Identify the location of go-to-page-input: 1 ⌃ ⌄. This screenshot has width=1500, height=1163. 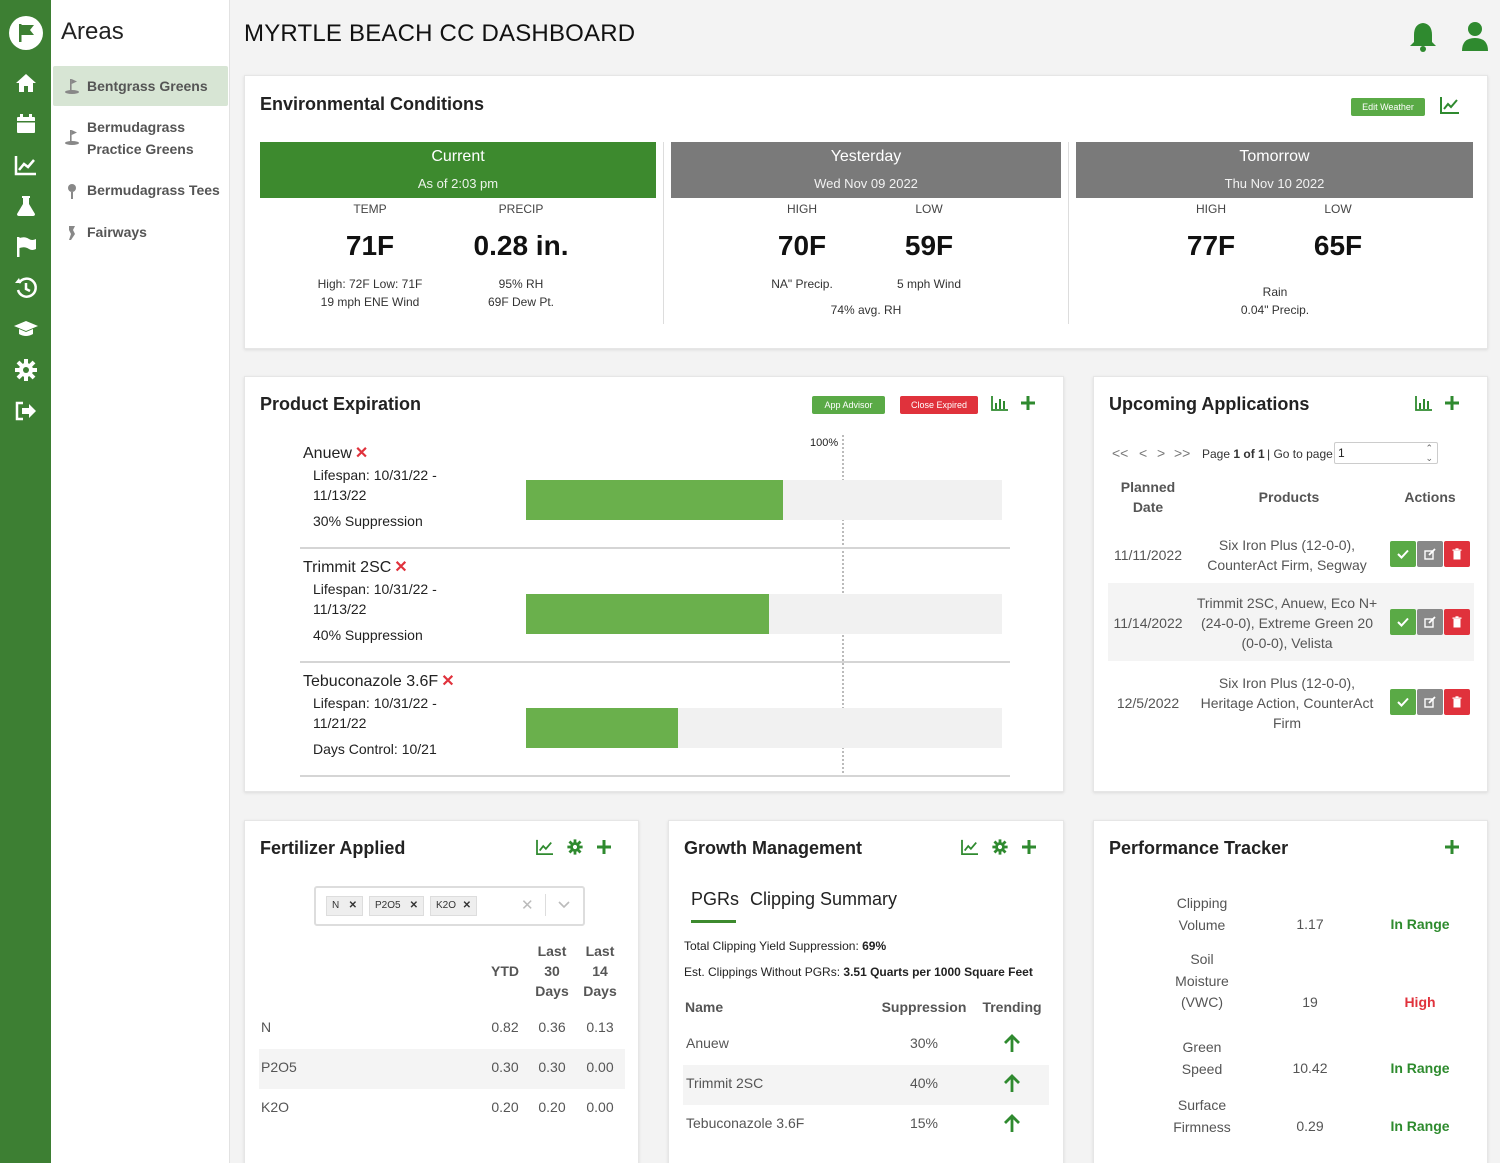
(1386, 453).